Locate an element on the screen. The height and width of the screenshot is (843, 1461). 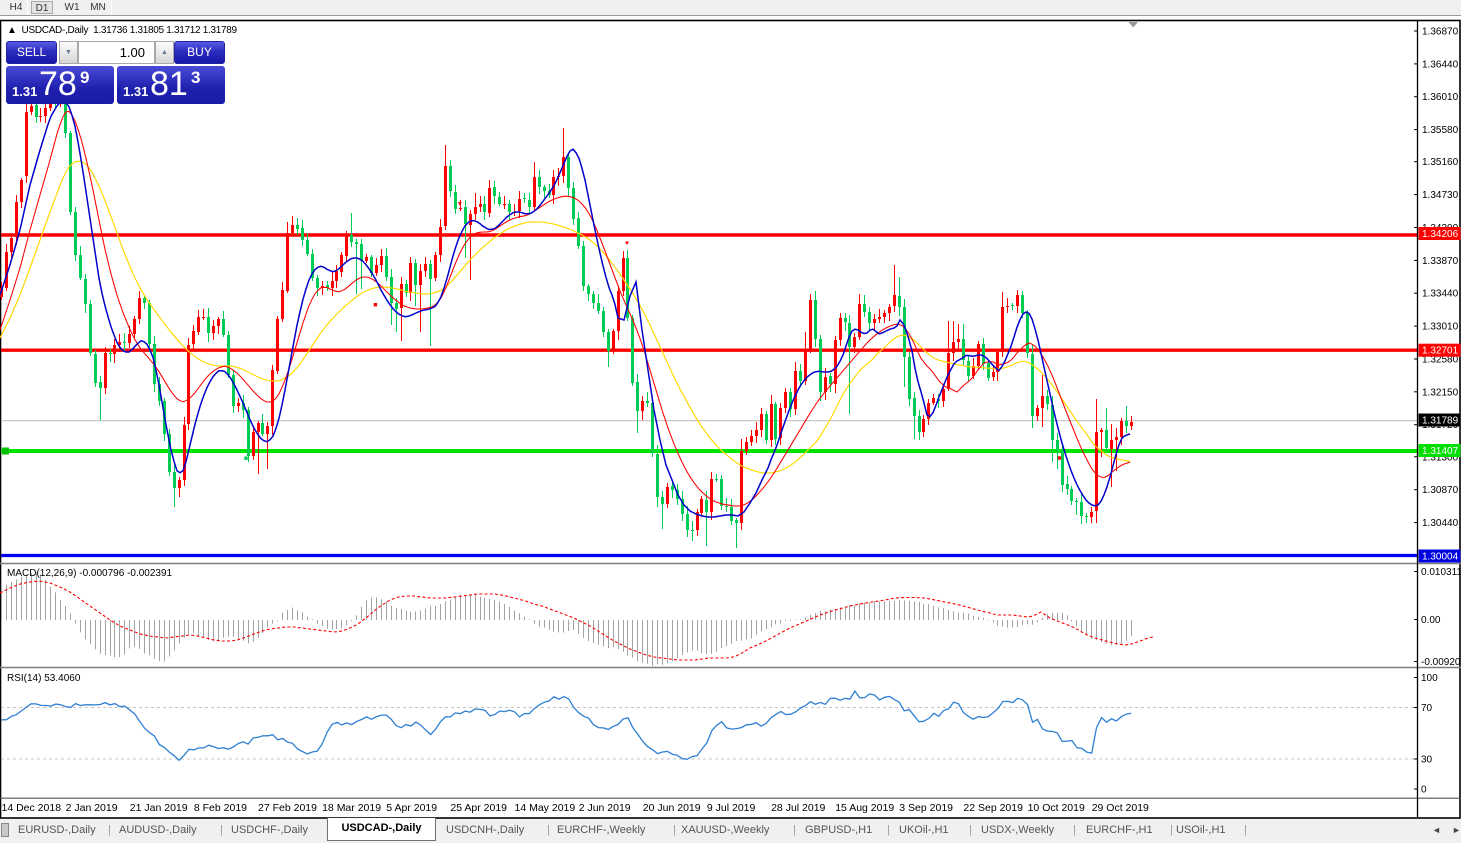
svg-text: 1.31789 is located at coordinates (1440, 421).